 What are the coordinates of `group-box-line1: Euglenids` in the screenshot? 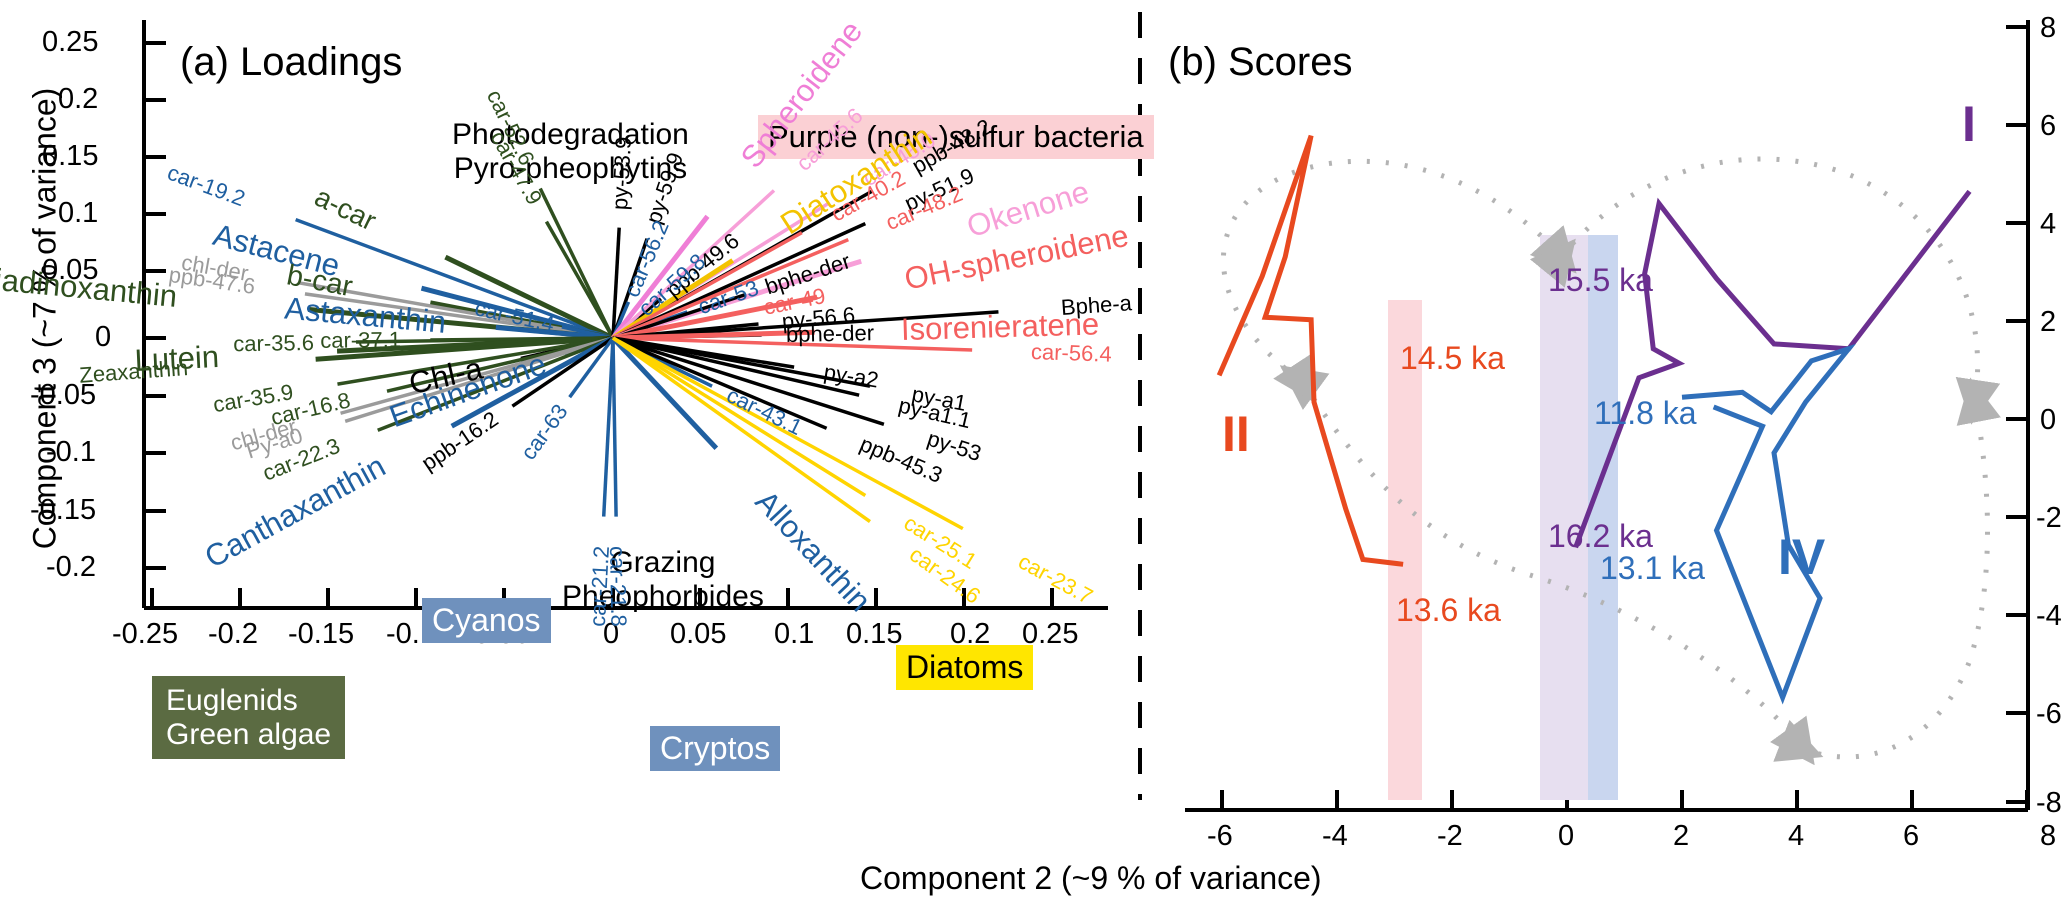 It's located at (232, 700).